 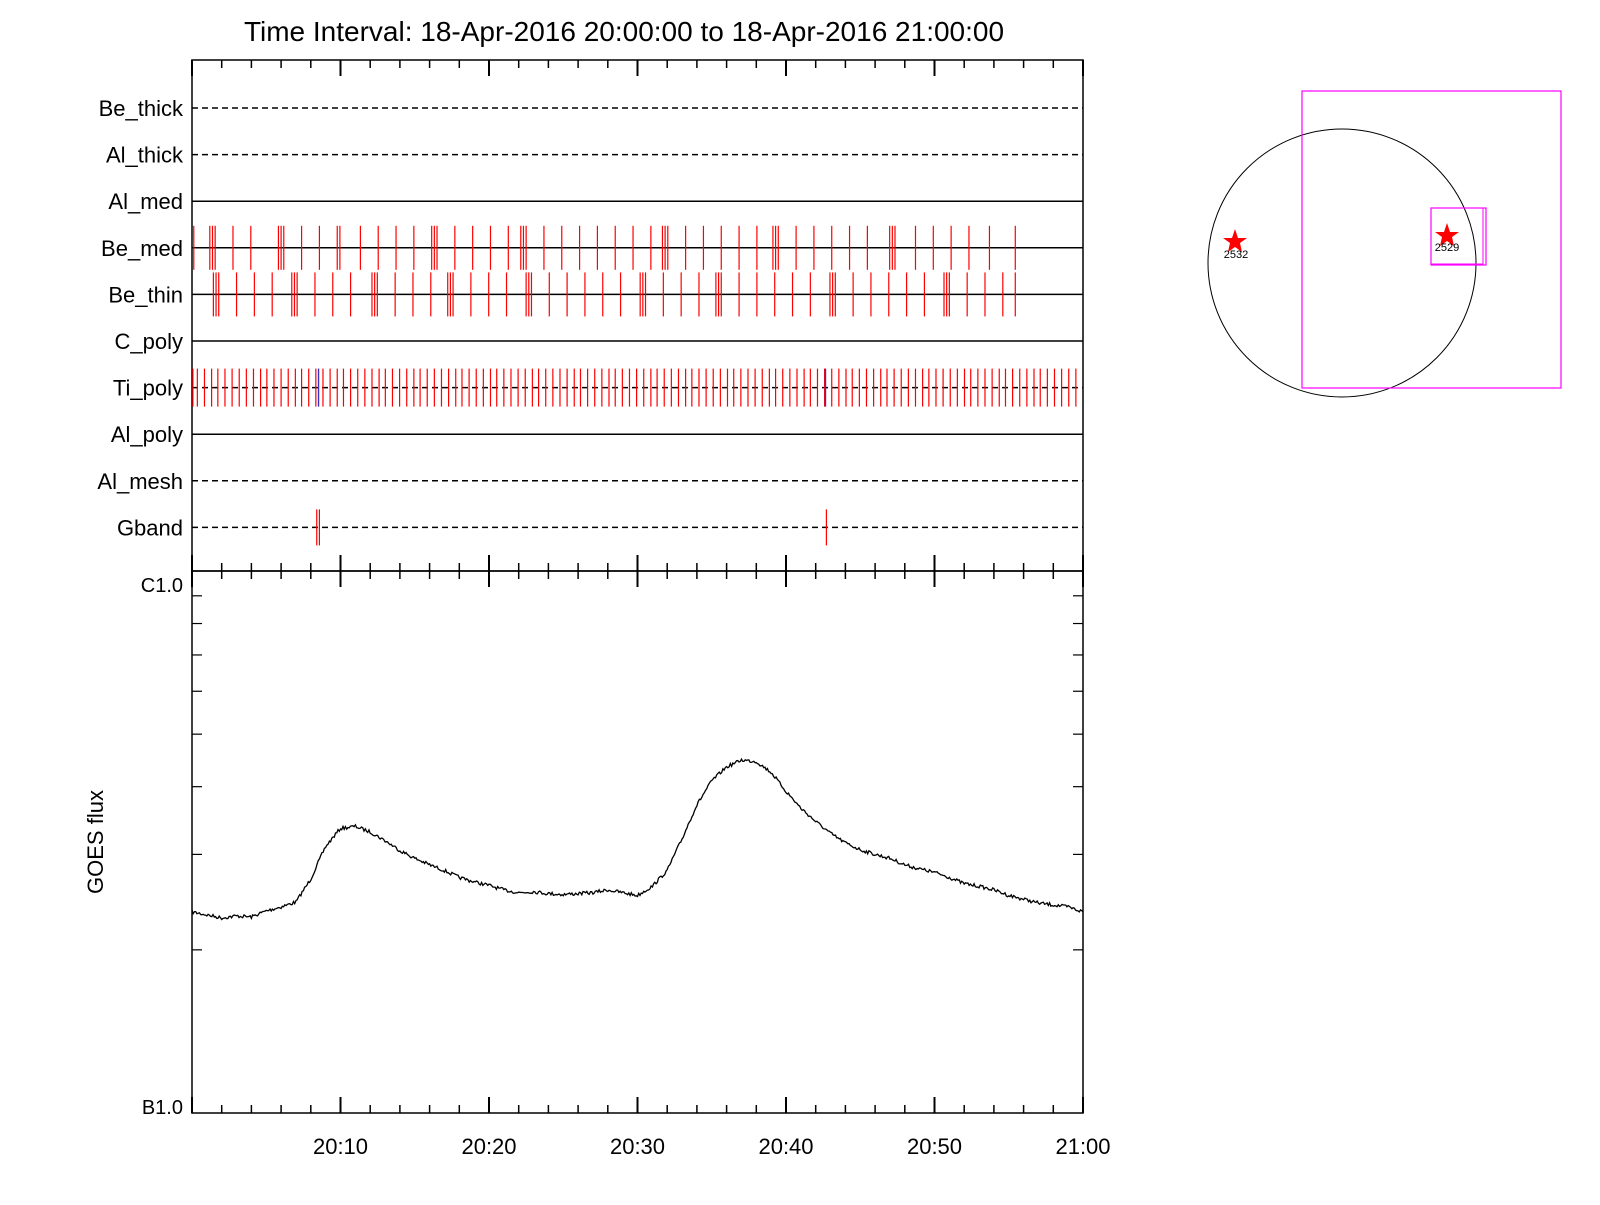 I want to click on goes-xtick-labels: 20:10 20:20 20:30 20:40 20:50 21:00, so click(x=712, y=1146).